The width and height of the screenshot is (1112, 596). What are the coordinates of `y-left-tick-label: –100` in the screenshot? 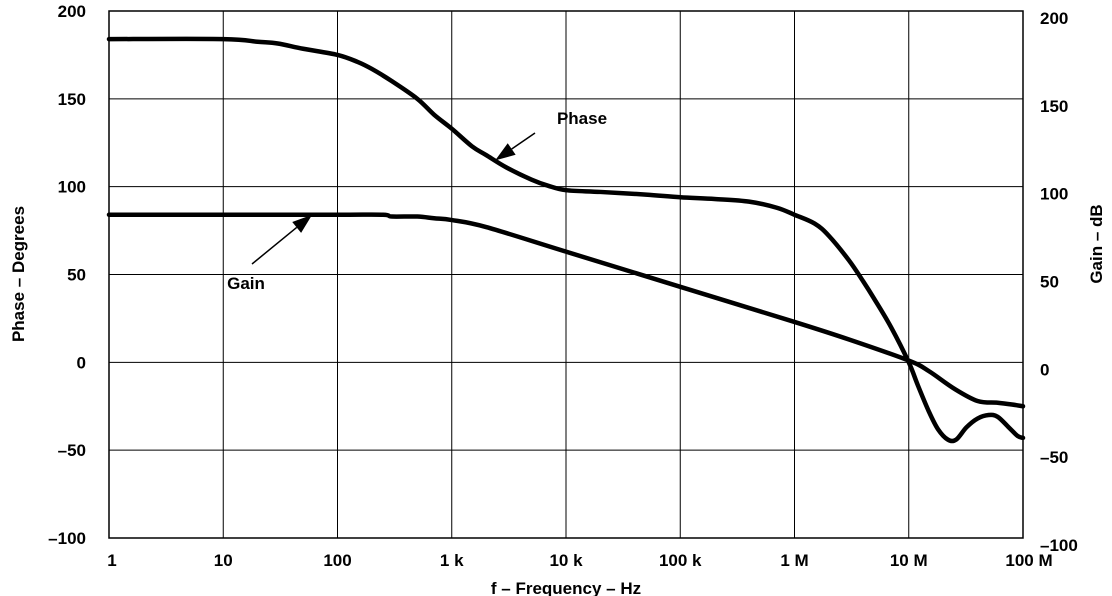 It's located at (67, 538).